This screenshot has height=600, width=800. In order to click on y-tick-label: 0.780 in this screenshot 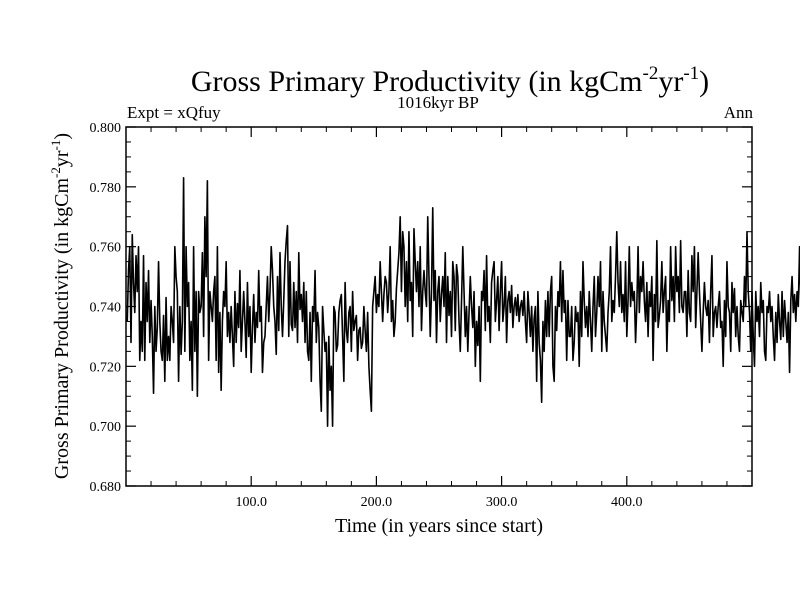, I will do `click(106, 188)`.